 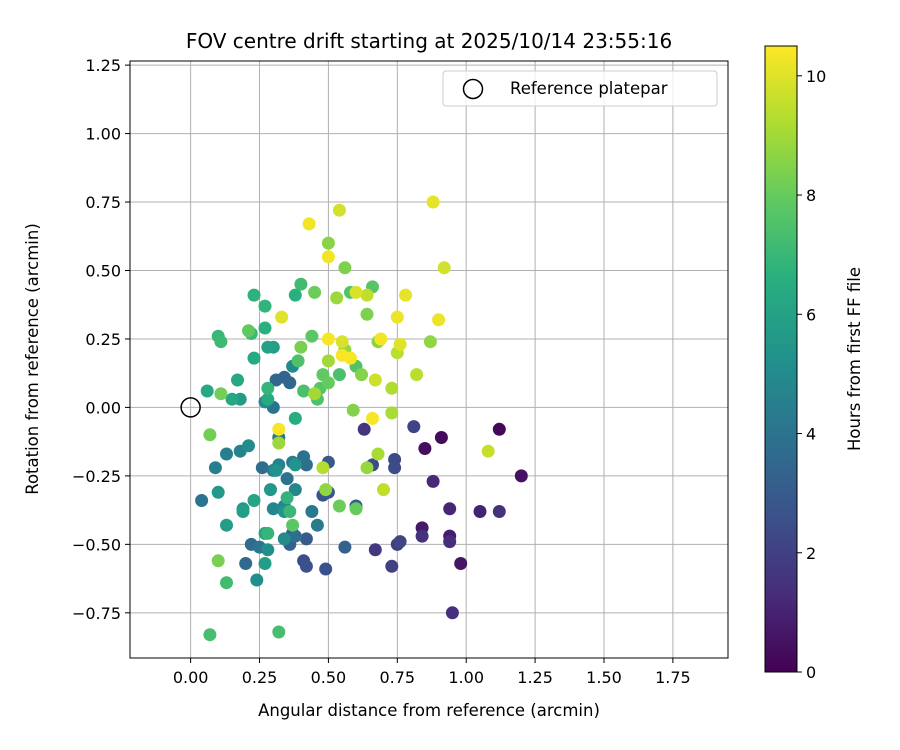 What do you see at coordinates (604, 677) in the screenshot?
I see `x-tick-label: 1.50` at bounding box center [604, 677].